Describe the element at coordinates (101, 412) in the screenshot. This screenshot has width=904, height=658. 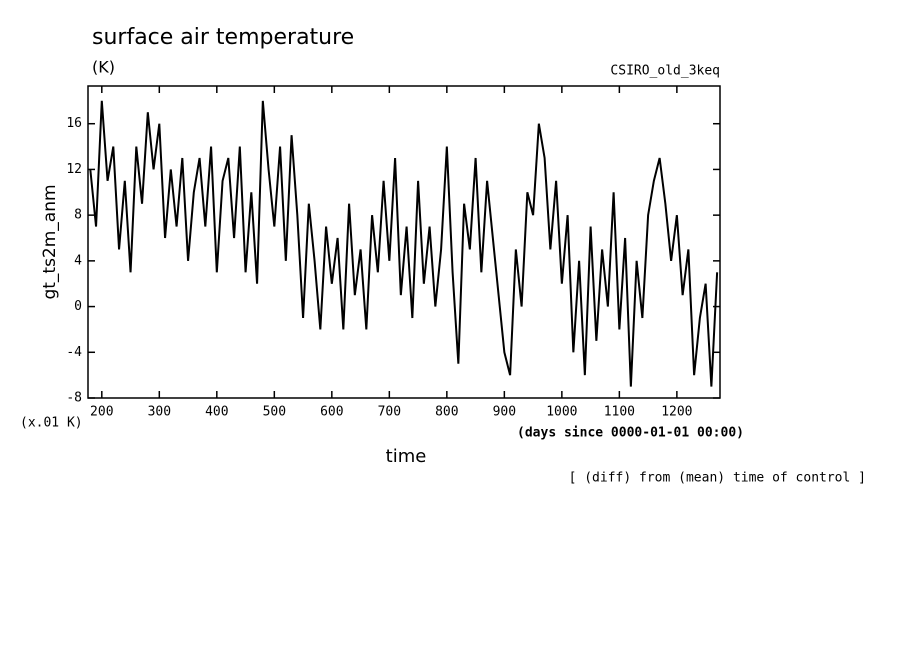
I see `x-tick-label: 200` at that location.